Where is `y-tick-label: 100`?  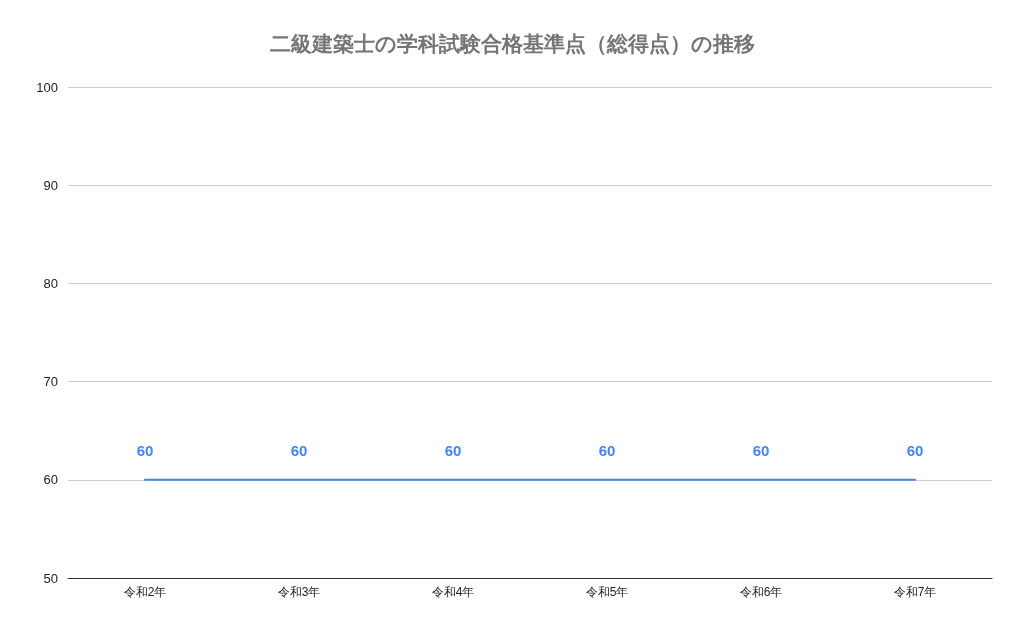
y-tick-label: 100 is located at coordinates (47, 87).